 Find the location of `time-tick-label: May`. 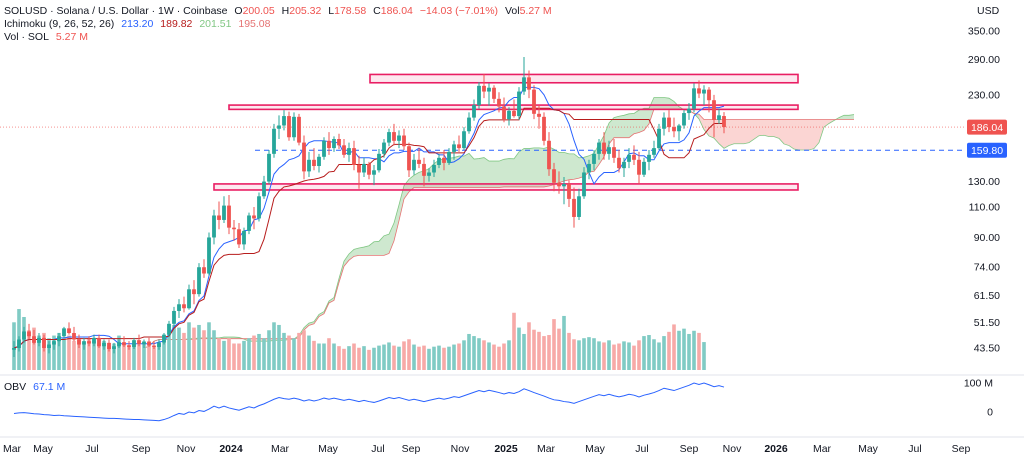

time-tick-label: May is located at coordinates (328, 449).